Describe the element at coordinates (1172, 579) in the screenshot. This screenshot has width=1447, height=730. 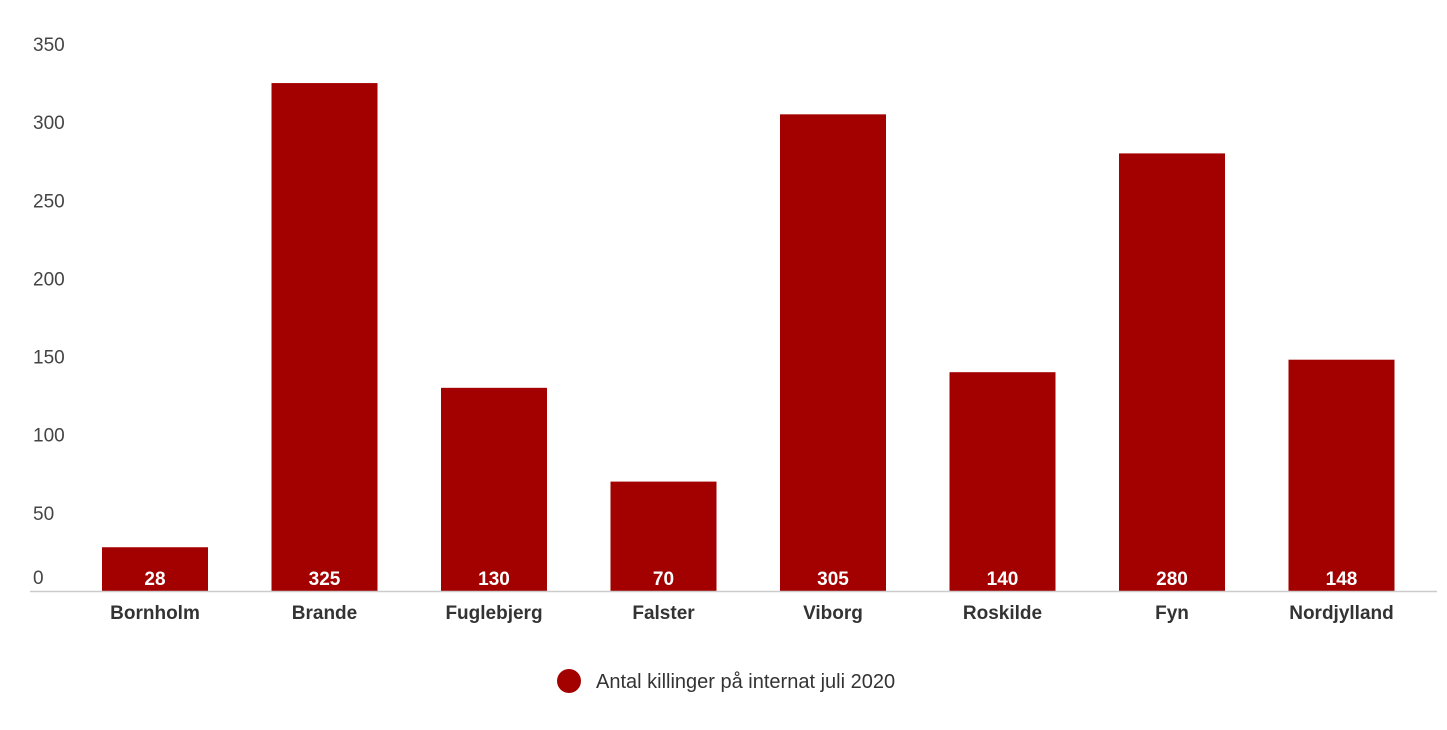
I see `data-label: 280` at that location.